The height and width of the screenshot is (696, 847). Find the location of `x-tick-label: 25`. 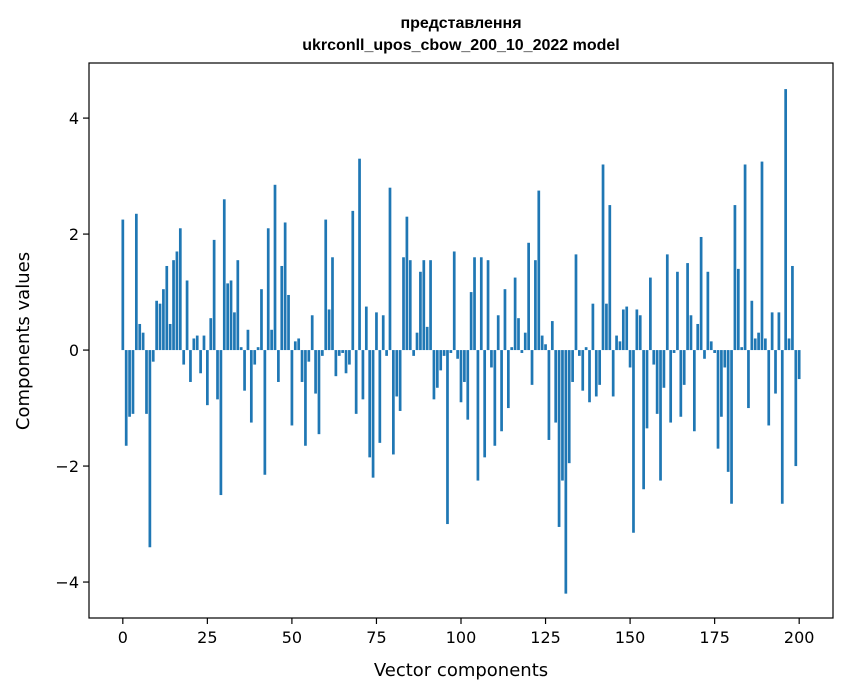

x-tick-label: 25 is located at coordinates (207, 637).